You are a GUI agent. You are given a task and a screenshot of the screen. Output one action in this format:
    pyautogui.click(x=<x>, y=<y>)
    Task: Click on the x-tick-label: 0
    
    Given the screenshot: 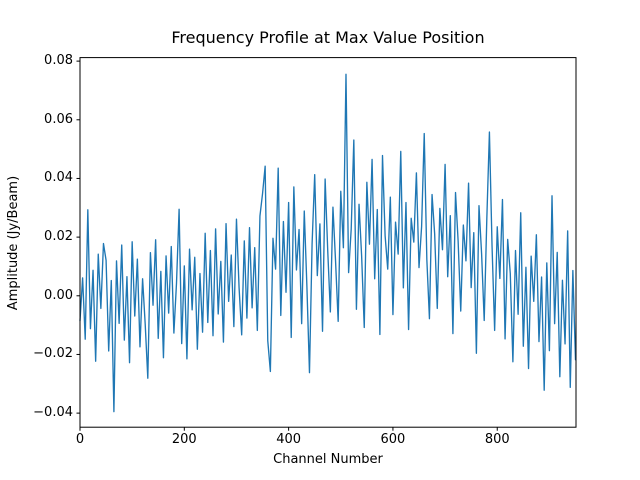 What is the action you would take?
    pyautogui.click(x=80, y=439)
    